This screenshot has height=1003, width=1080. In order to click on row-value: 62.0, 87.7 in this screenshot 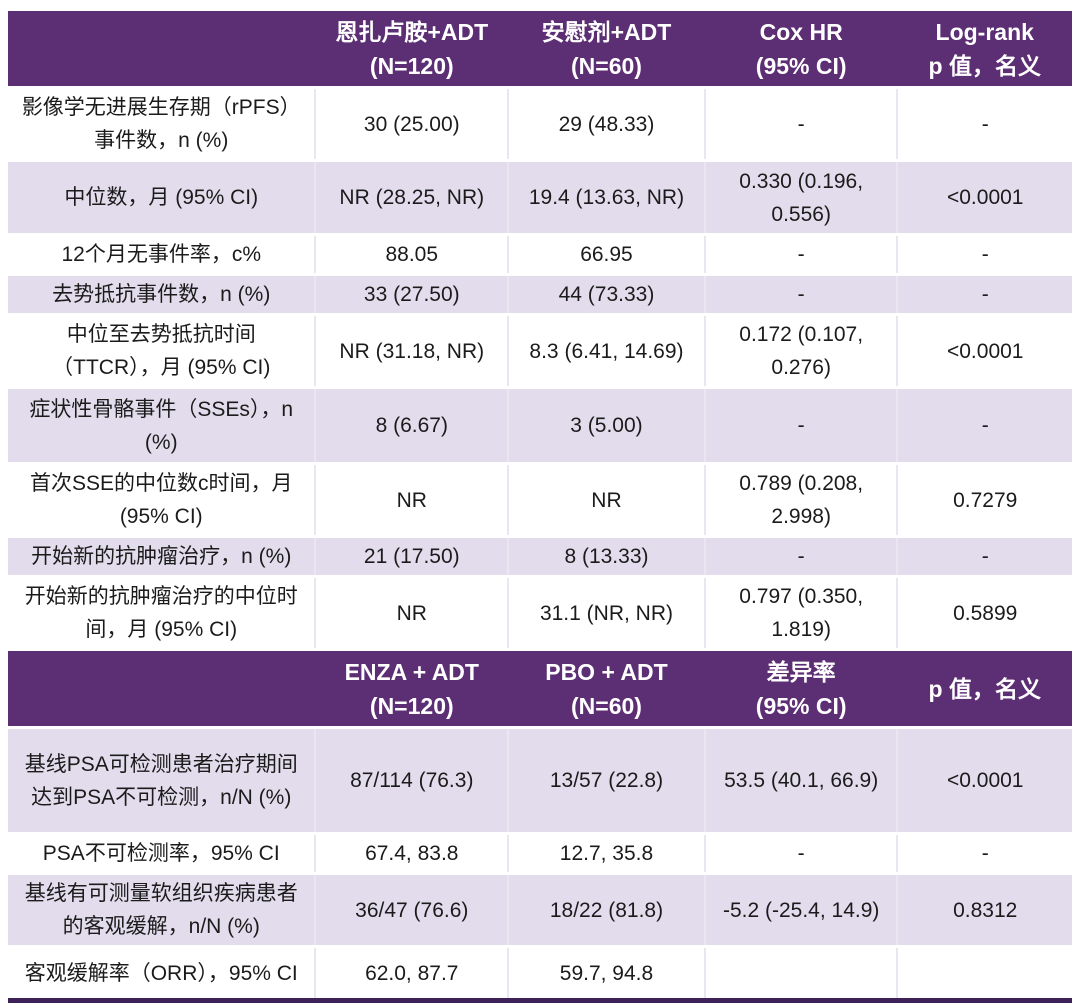, I will do `click(411, 973)`.